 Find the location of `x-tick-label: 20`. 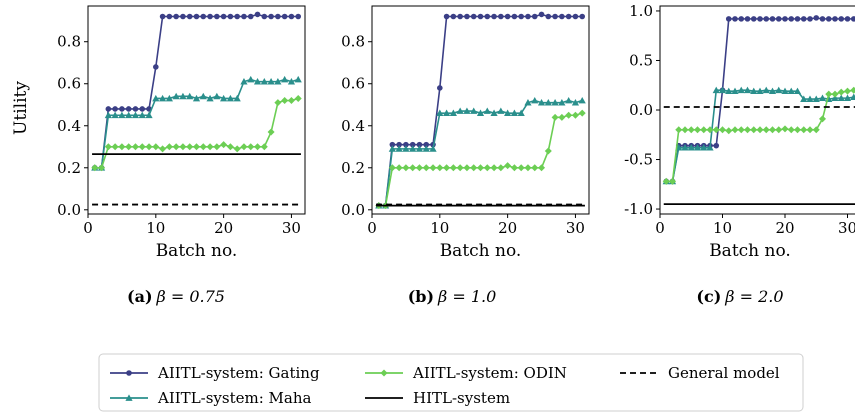

x-tick-label: 20 is located at coordinates (223, 228).